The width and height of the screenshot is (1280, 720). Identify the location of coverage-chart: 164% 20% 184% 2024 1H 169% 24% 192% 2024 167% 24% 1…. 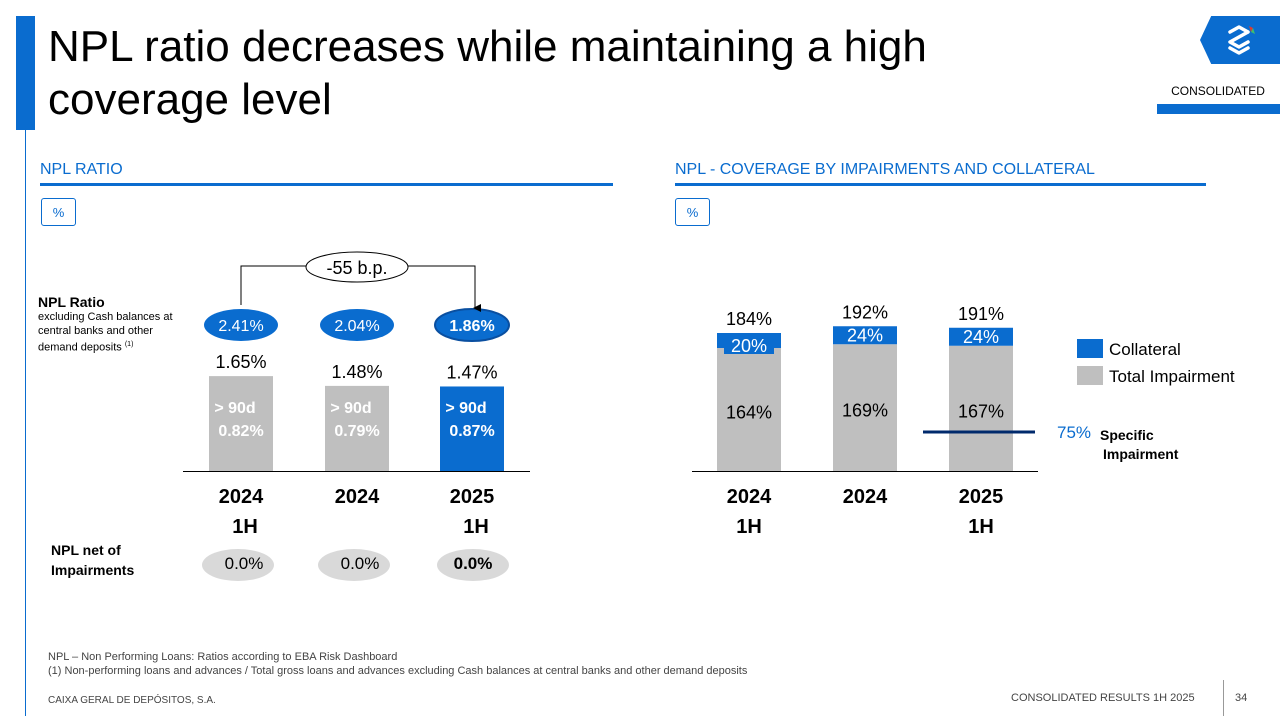
(865, 420).